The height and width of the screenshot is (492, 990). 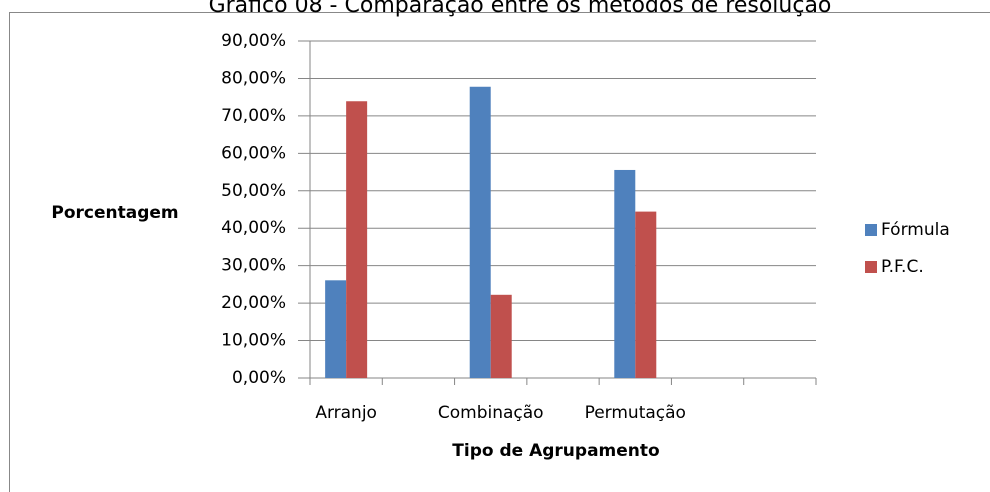 What do you see at coordinates (253, 41) in the screenshot?
I see `y-tick-label: 90,00%` at bounding box center [253, 41].